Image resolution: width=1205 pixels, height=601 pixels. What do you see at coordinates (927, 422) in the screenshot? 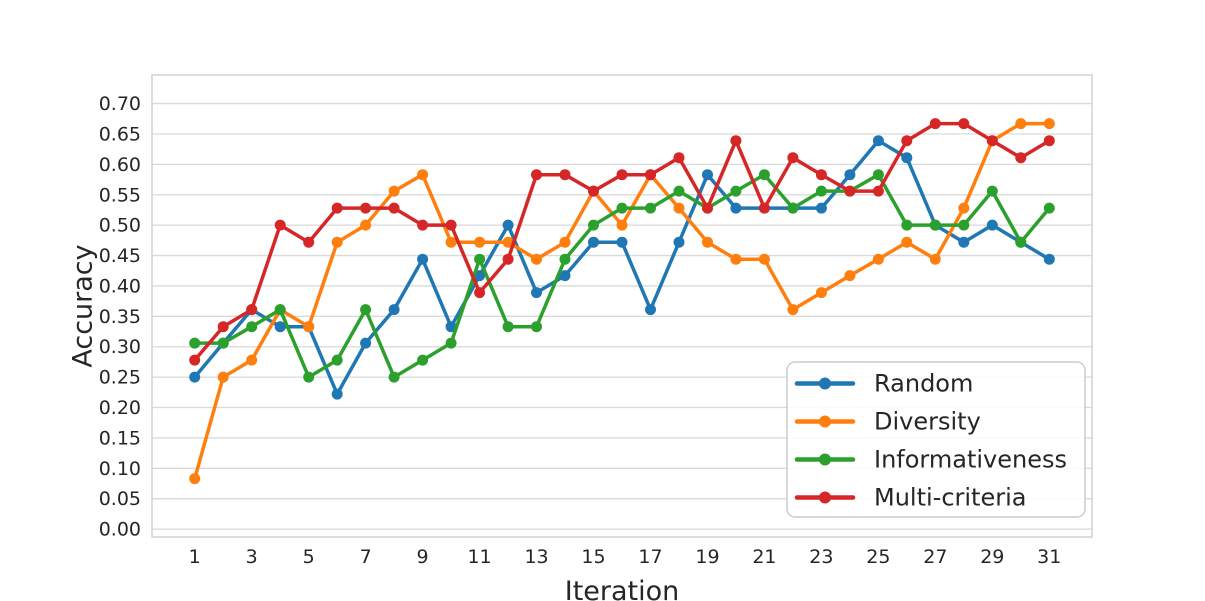
I see `legend-label-diversity: Diversity` at bounding box center [927, 422].